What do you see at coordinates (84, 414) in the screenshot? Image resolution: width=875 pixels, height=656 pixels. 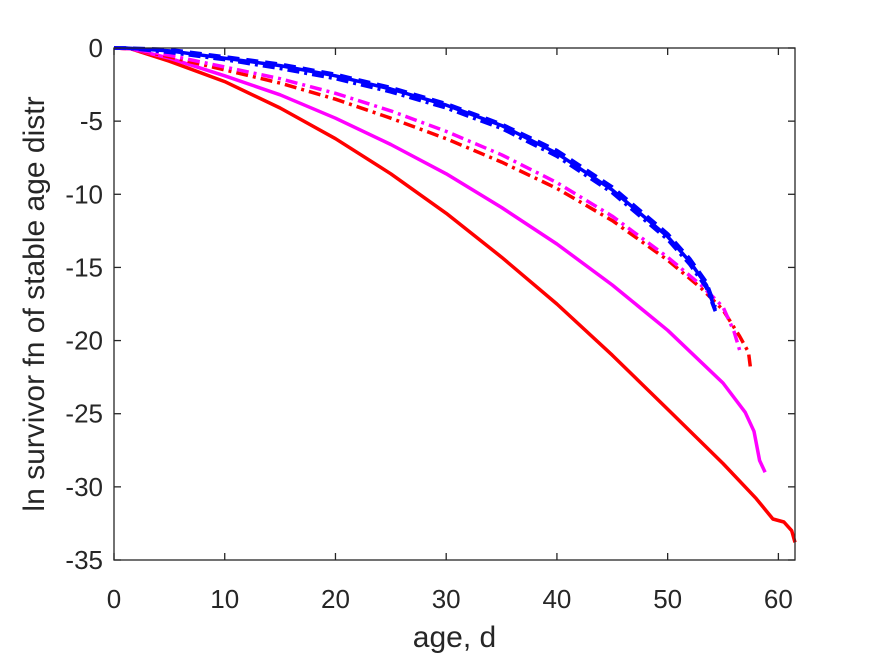 I see `y-tick-label: -25` at bounding box center [84, 414].